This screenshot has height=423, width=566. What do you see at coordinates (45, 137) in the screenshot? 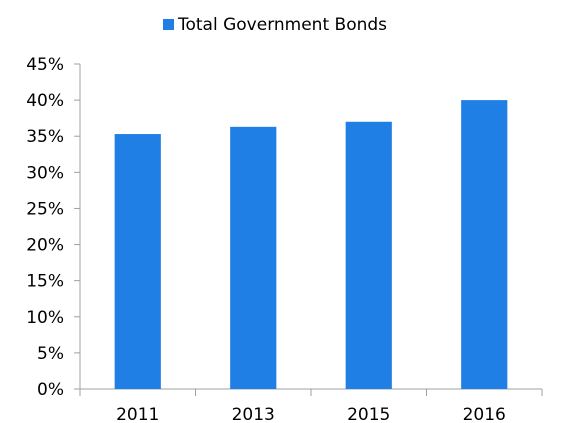
I see `y-tick-label: 35%` at bounding box center [45, 137].